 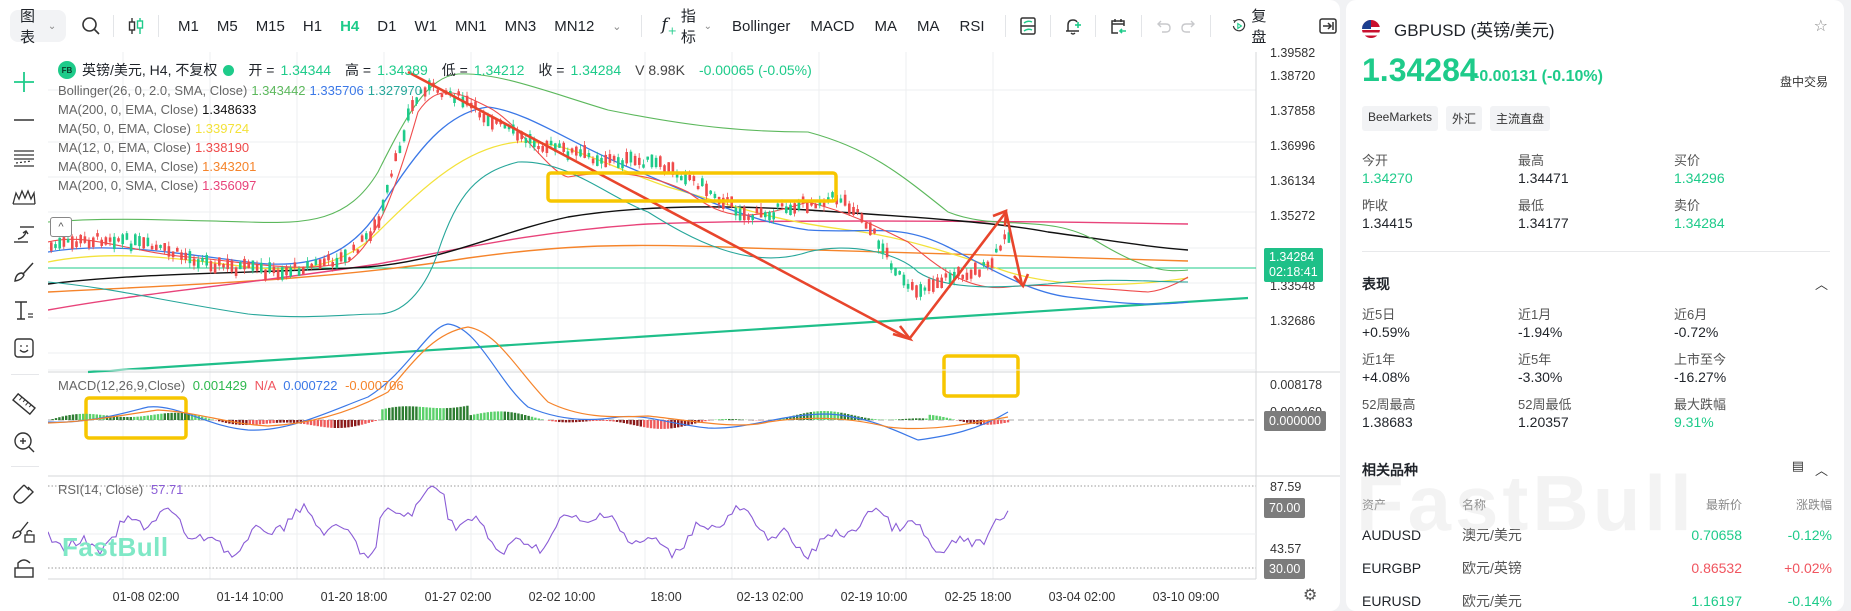 I want to click on search-icon, so click(x=90, y=26).